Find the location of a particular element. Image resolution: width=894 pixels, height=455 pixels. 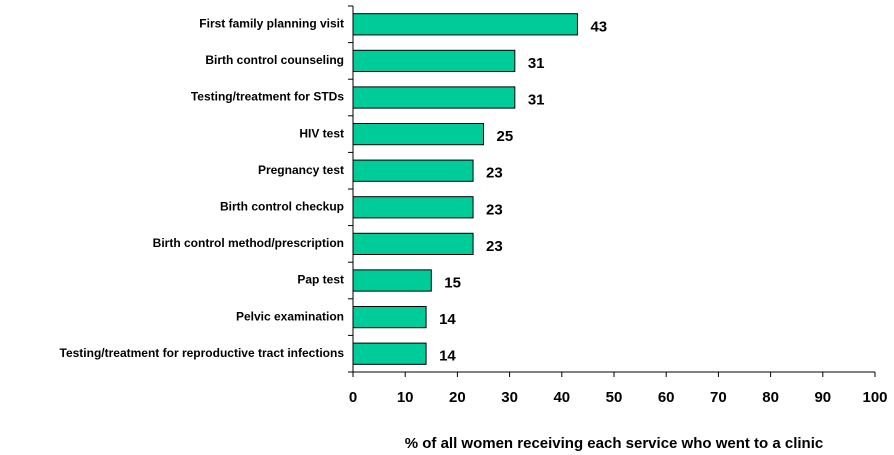

x-tick-label: 20 is located at coordinates (457, 397).